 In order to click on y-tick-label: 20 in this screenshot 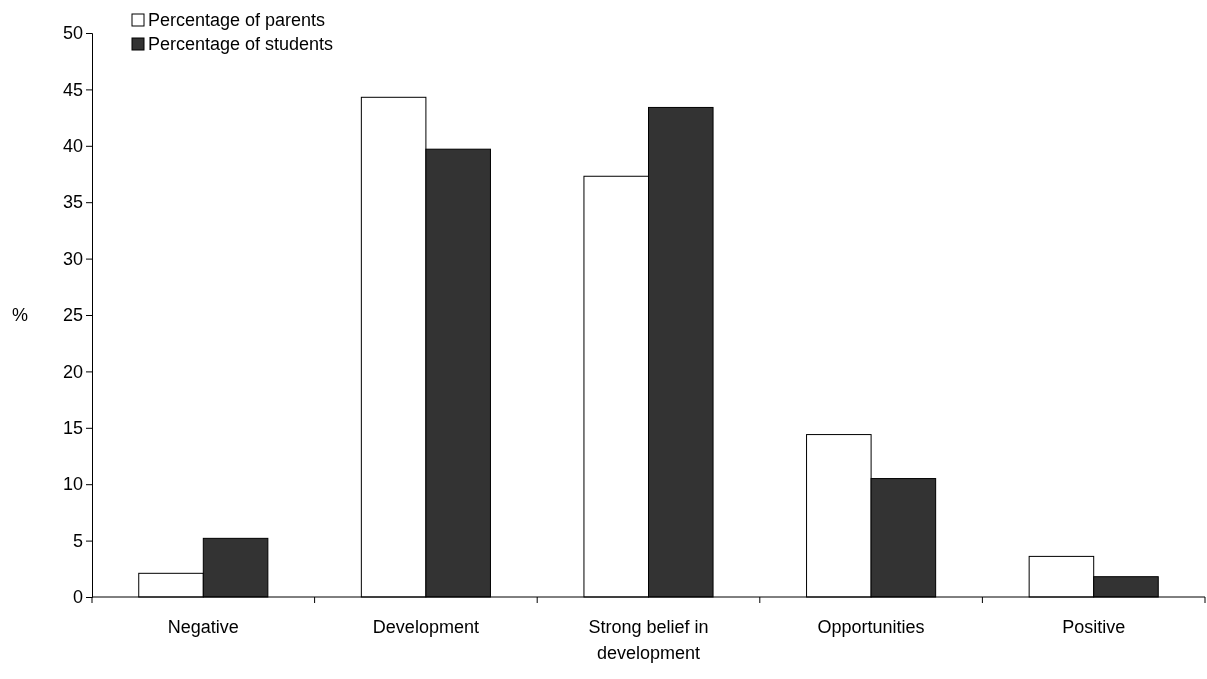, I will do `click(72, 371)`.